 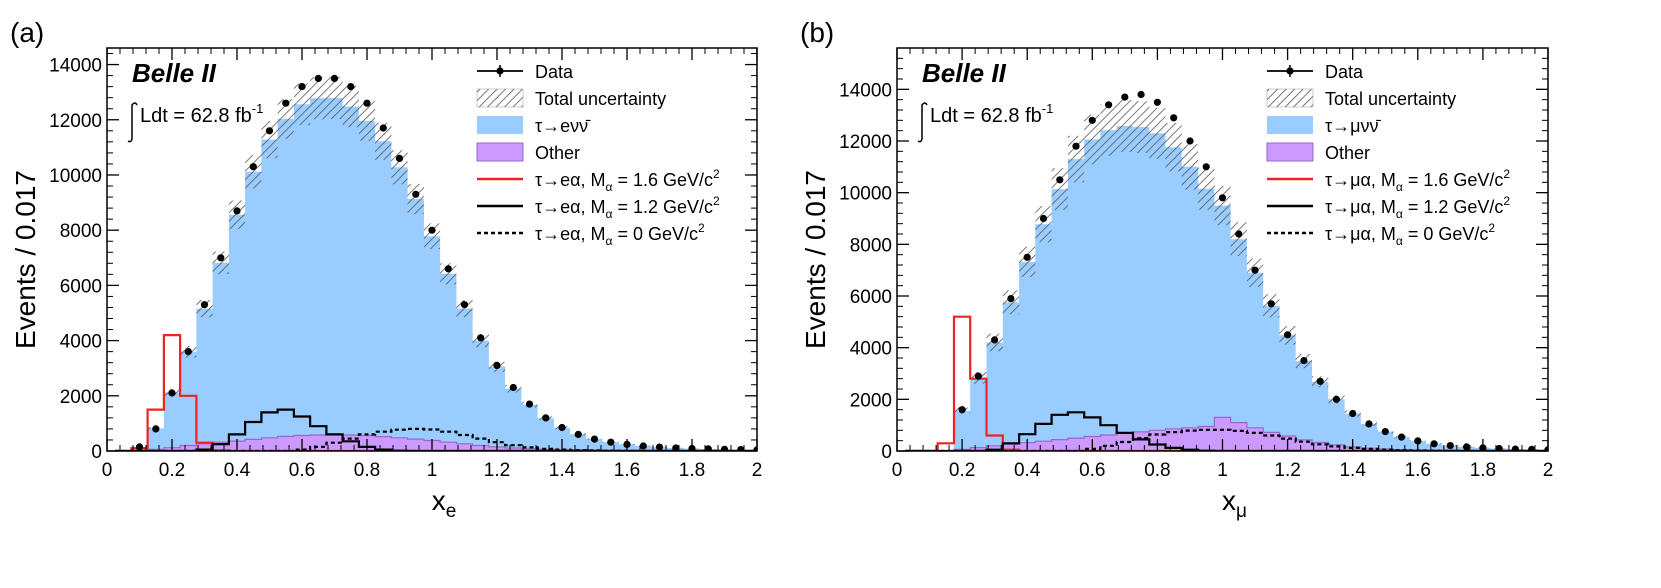 I want to click on legend-label: τ→eνν̄, so click(x=563, y=126).